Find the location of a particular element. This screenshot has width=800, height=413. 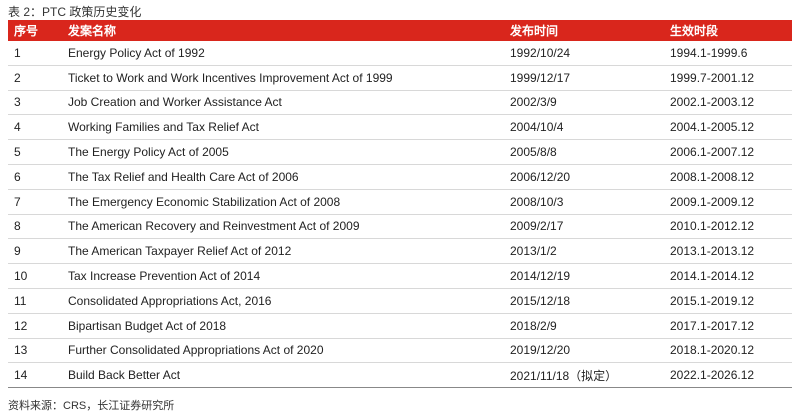

table-cell: 2018.1-2020.12 is located at coordinates (712, 350).